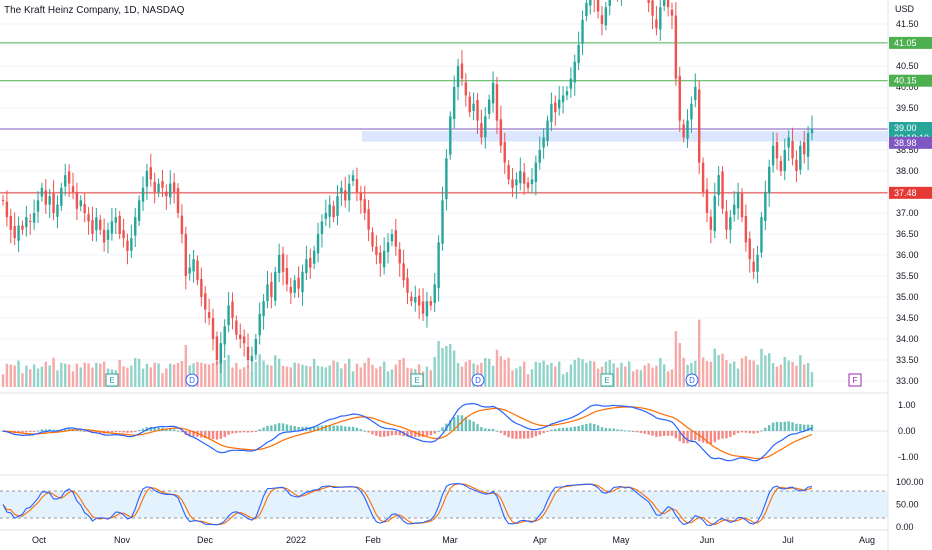  I want to click on time-axis: Oct Nov Dec 2022 Feb Mar Apr May Jun Jul Aug, so click(453, 540).